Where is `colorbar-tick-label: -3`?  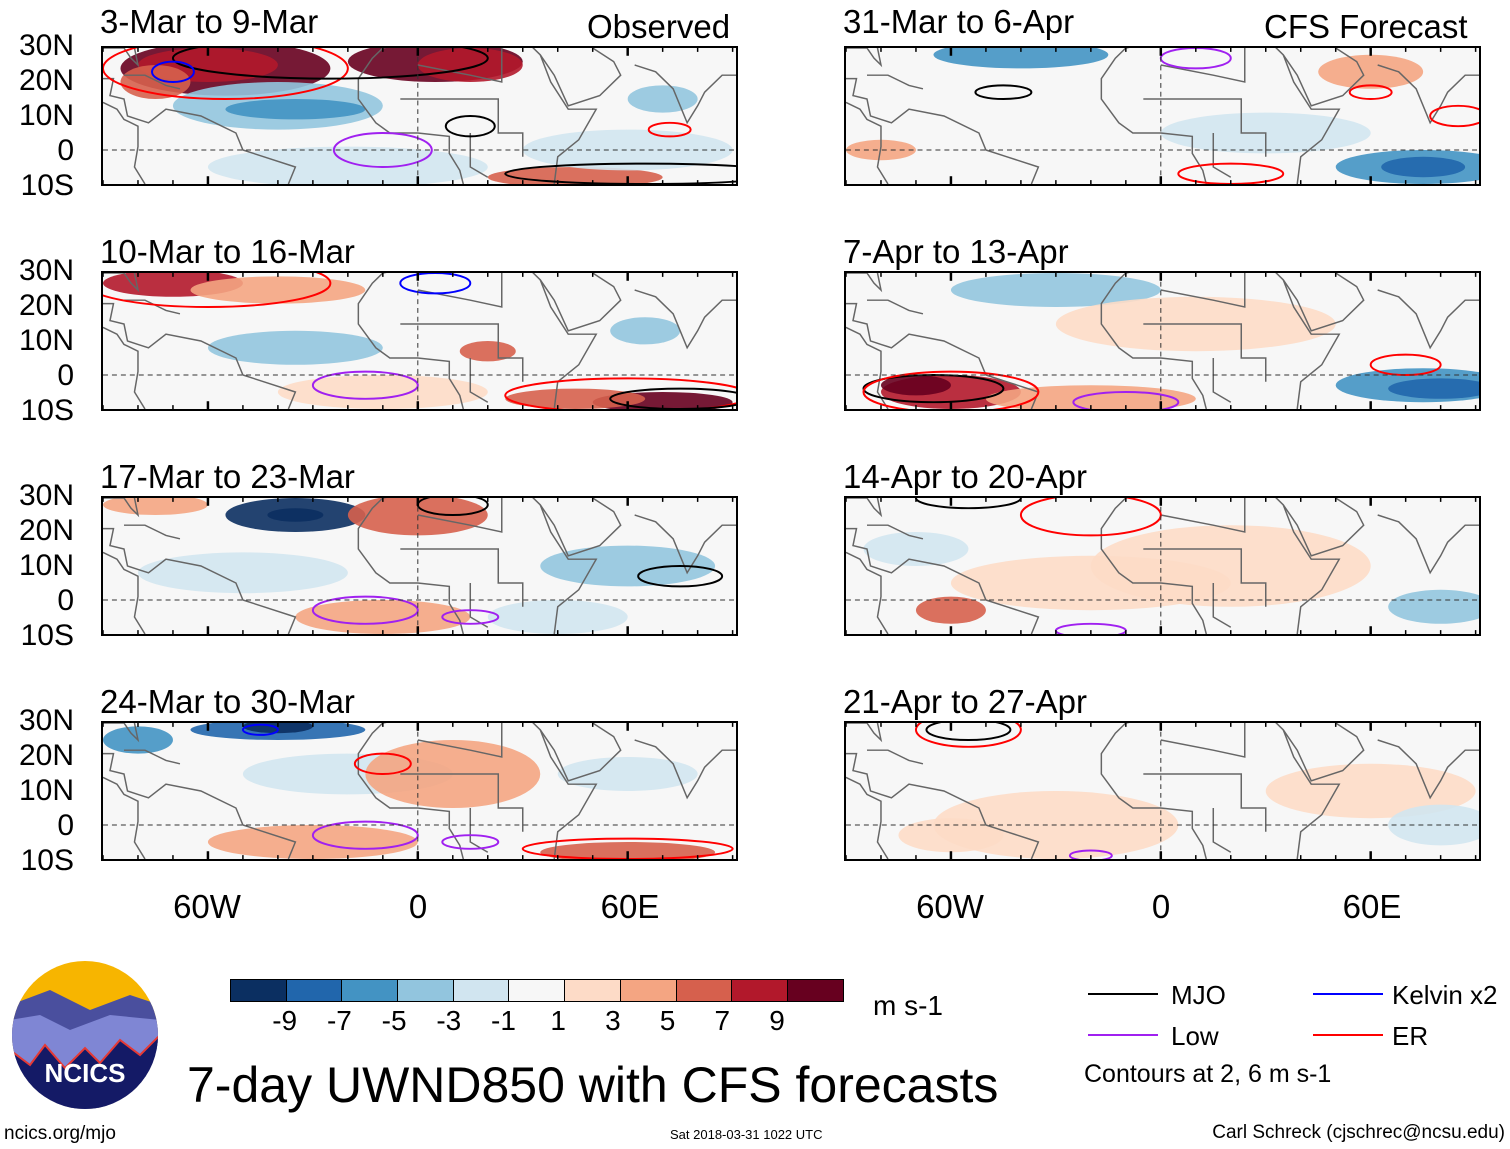 colorbar-tick-label: -3 is located at coordinates (449, 1020).